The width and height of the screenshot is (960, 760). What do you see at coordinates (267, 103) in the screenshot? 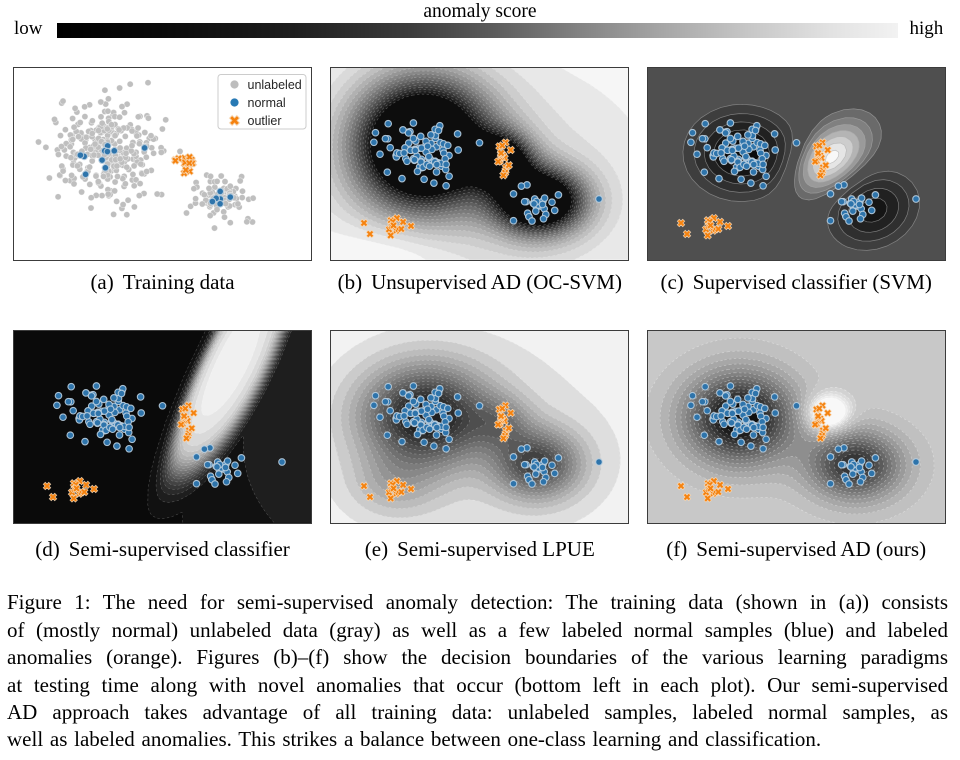
I see `svg-text: normal` at bounding box center [267, 103].